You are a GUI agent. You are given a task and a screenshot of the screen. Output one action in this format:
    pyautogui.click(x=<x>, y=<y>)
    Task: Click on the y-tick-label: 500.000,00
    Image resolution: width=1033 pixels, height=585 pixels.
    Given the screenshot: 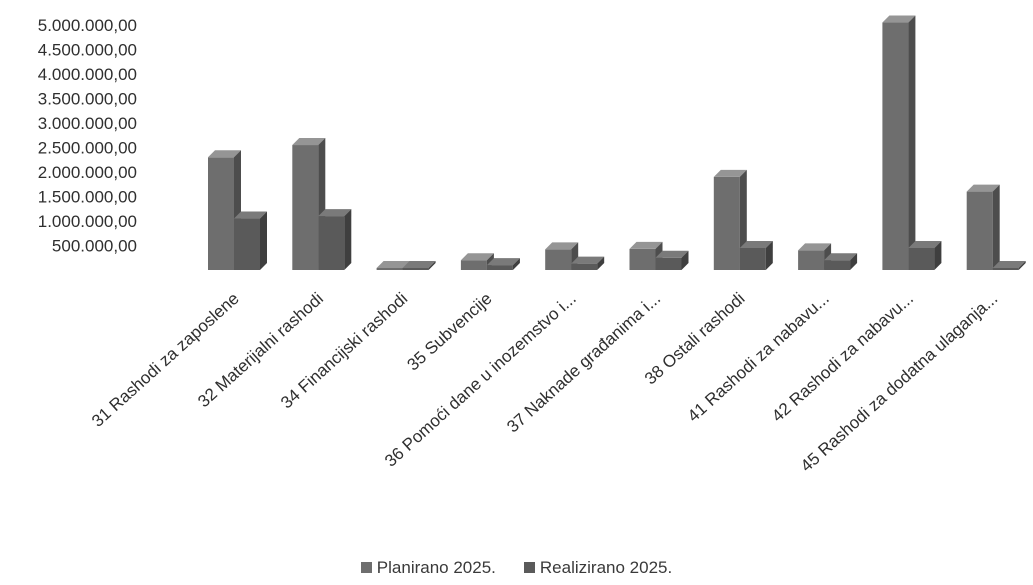 What is the action you would take?
    pyautogui.click(x=94, y=246)
    